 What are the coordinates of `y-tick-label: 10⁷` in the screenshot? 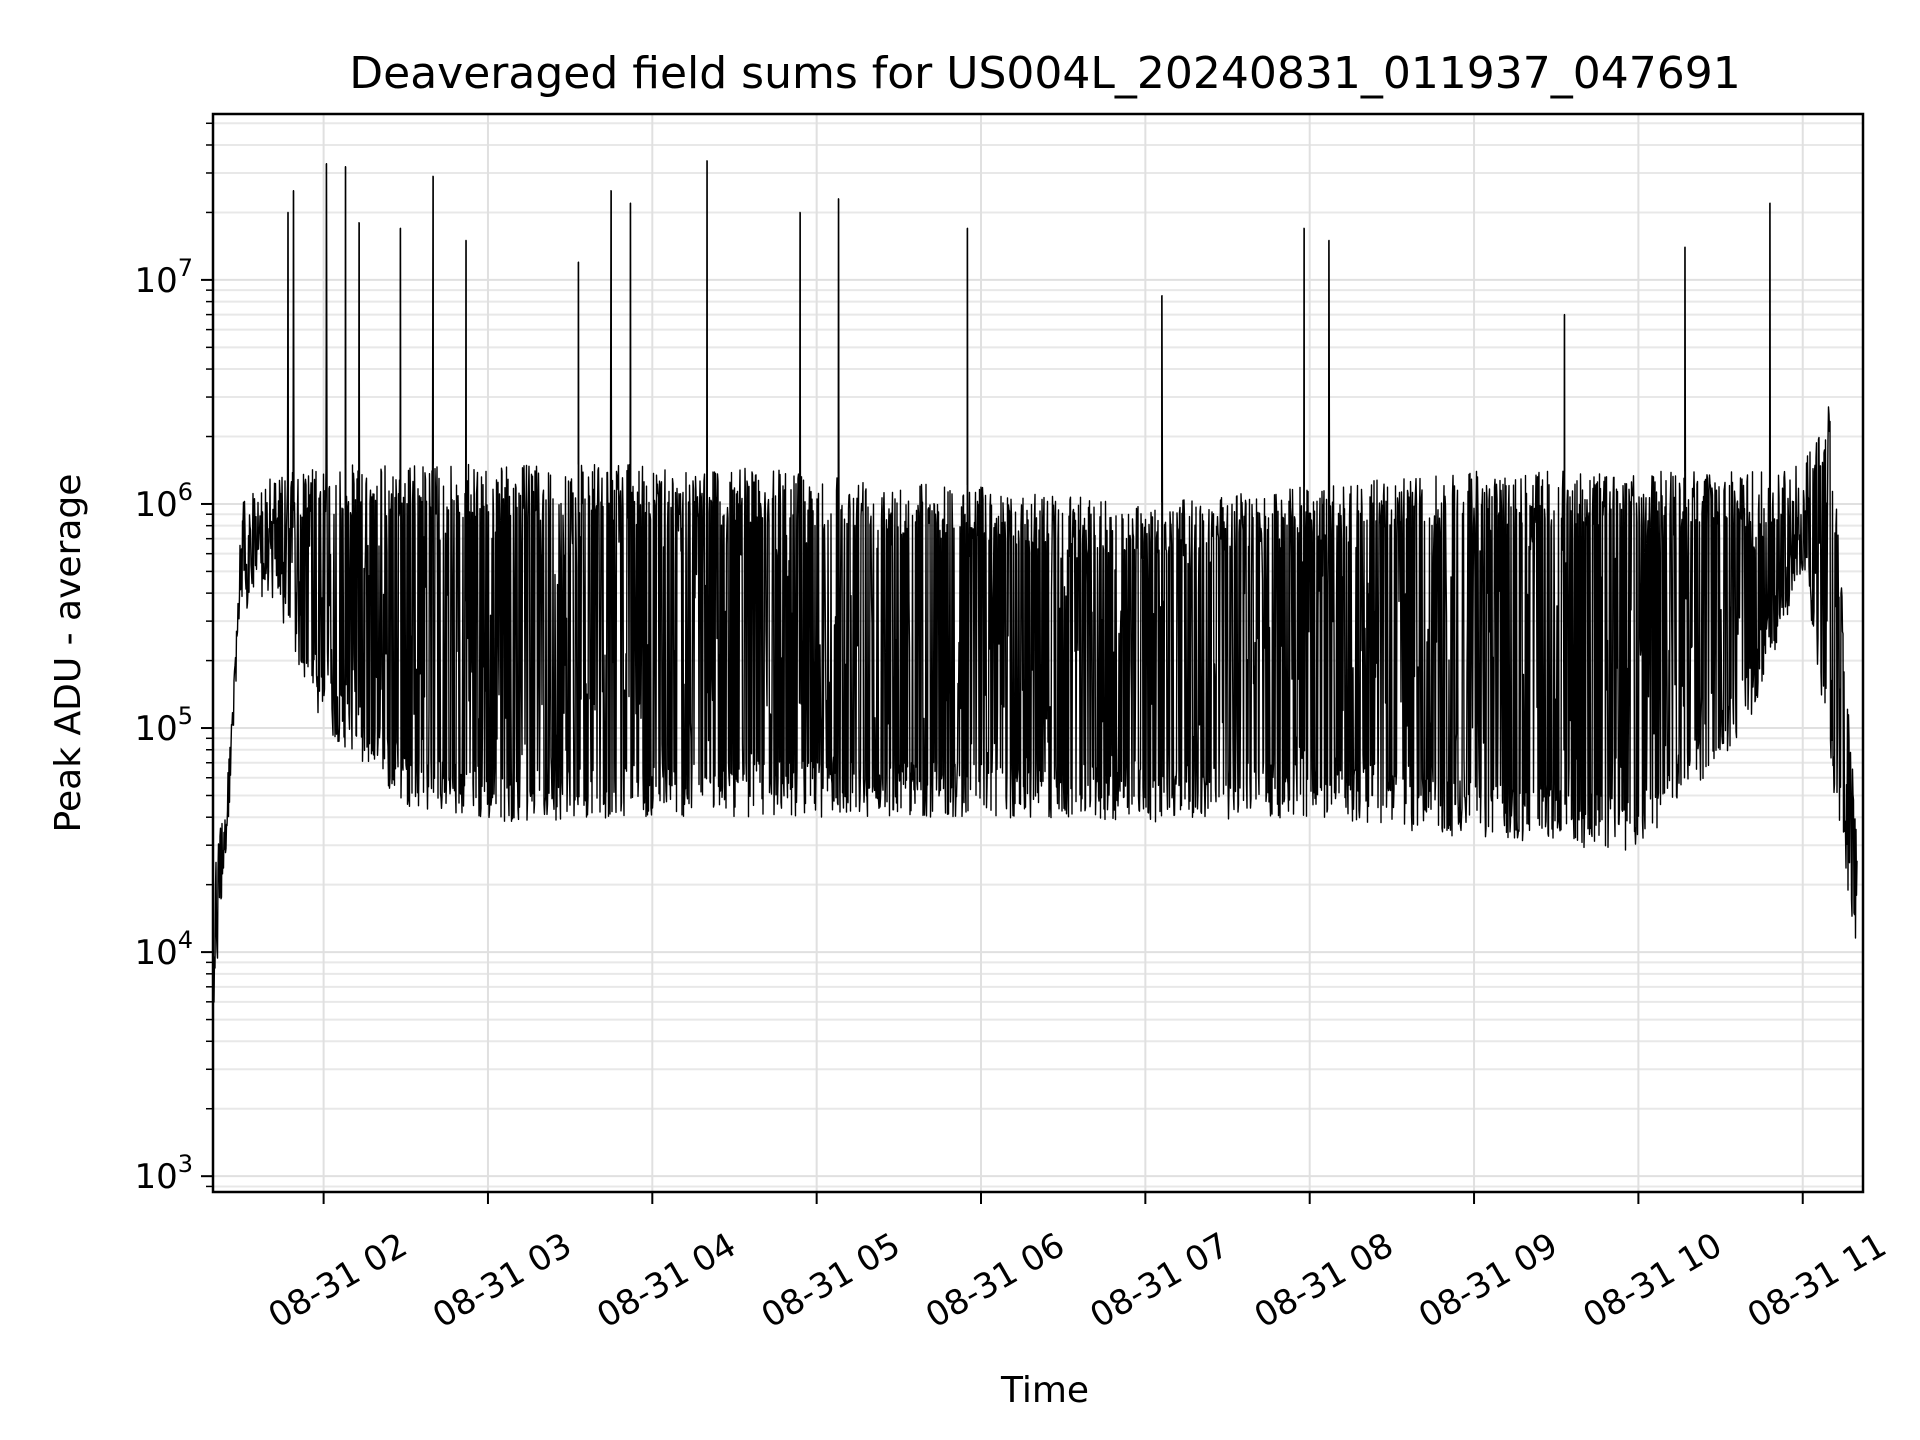 It's located at (163, 277).